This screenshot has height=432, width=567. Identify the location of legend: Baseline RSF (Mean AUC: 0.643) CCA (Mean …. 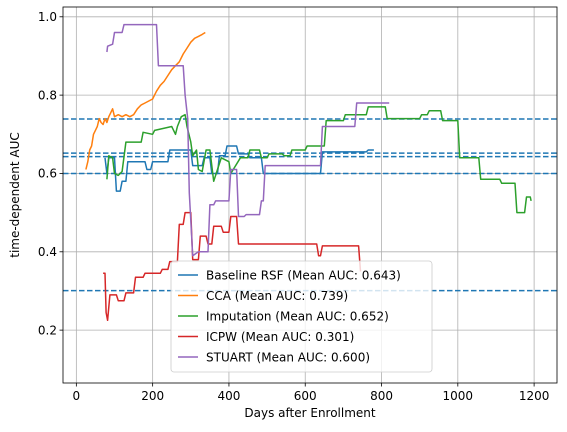
(301, 316).